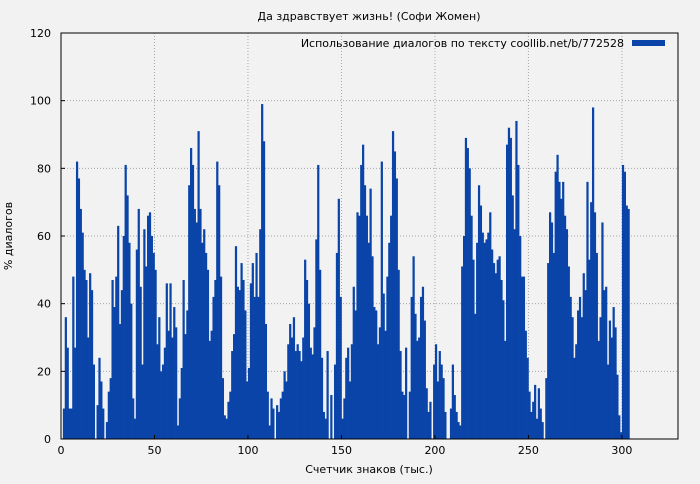 The width and height of the screenshot is (700, 484). I want to click on y-tick-label: 20, so click(44, 371).